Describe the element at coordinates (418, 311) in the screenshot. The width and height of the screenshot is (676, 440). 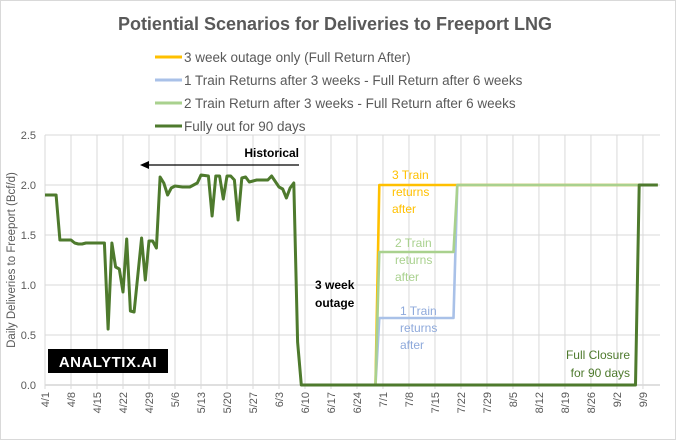
I see `train1-line-1: 1 Train` at that location.